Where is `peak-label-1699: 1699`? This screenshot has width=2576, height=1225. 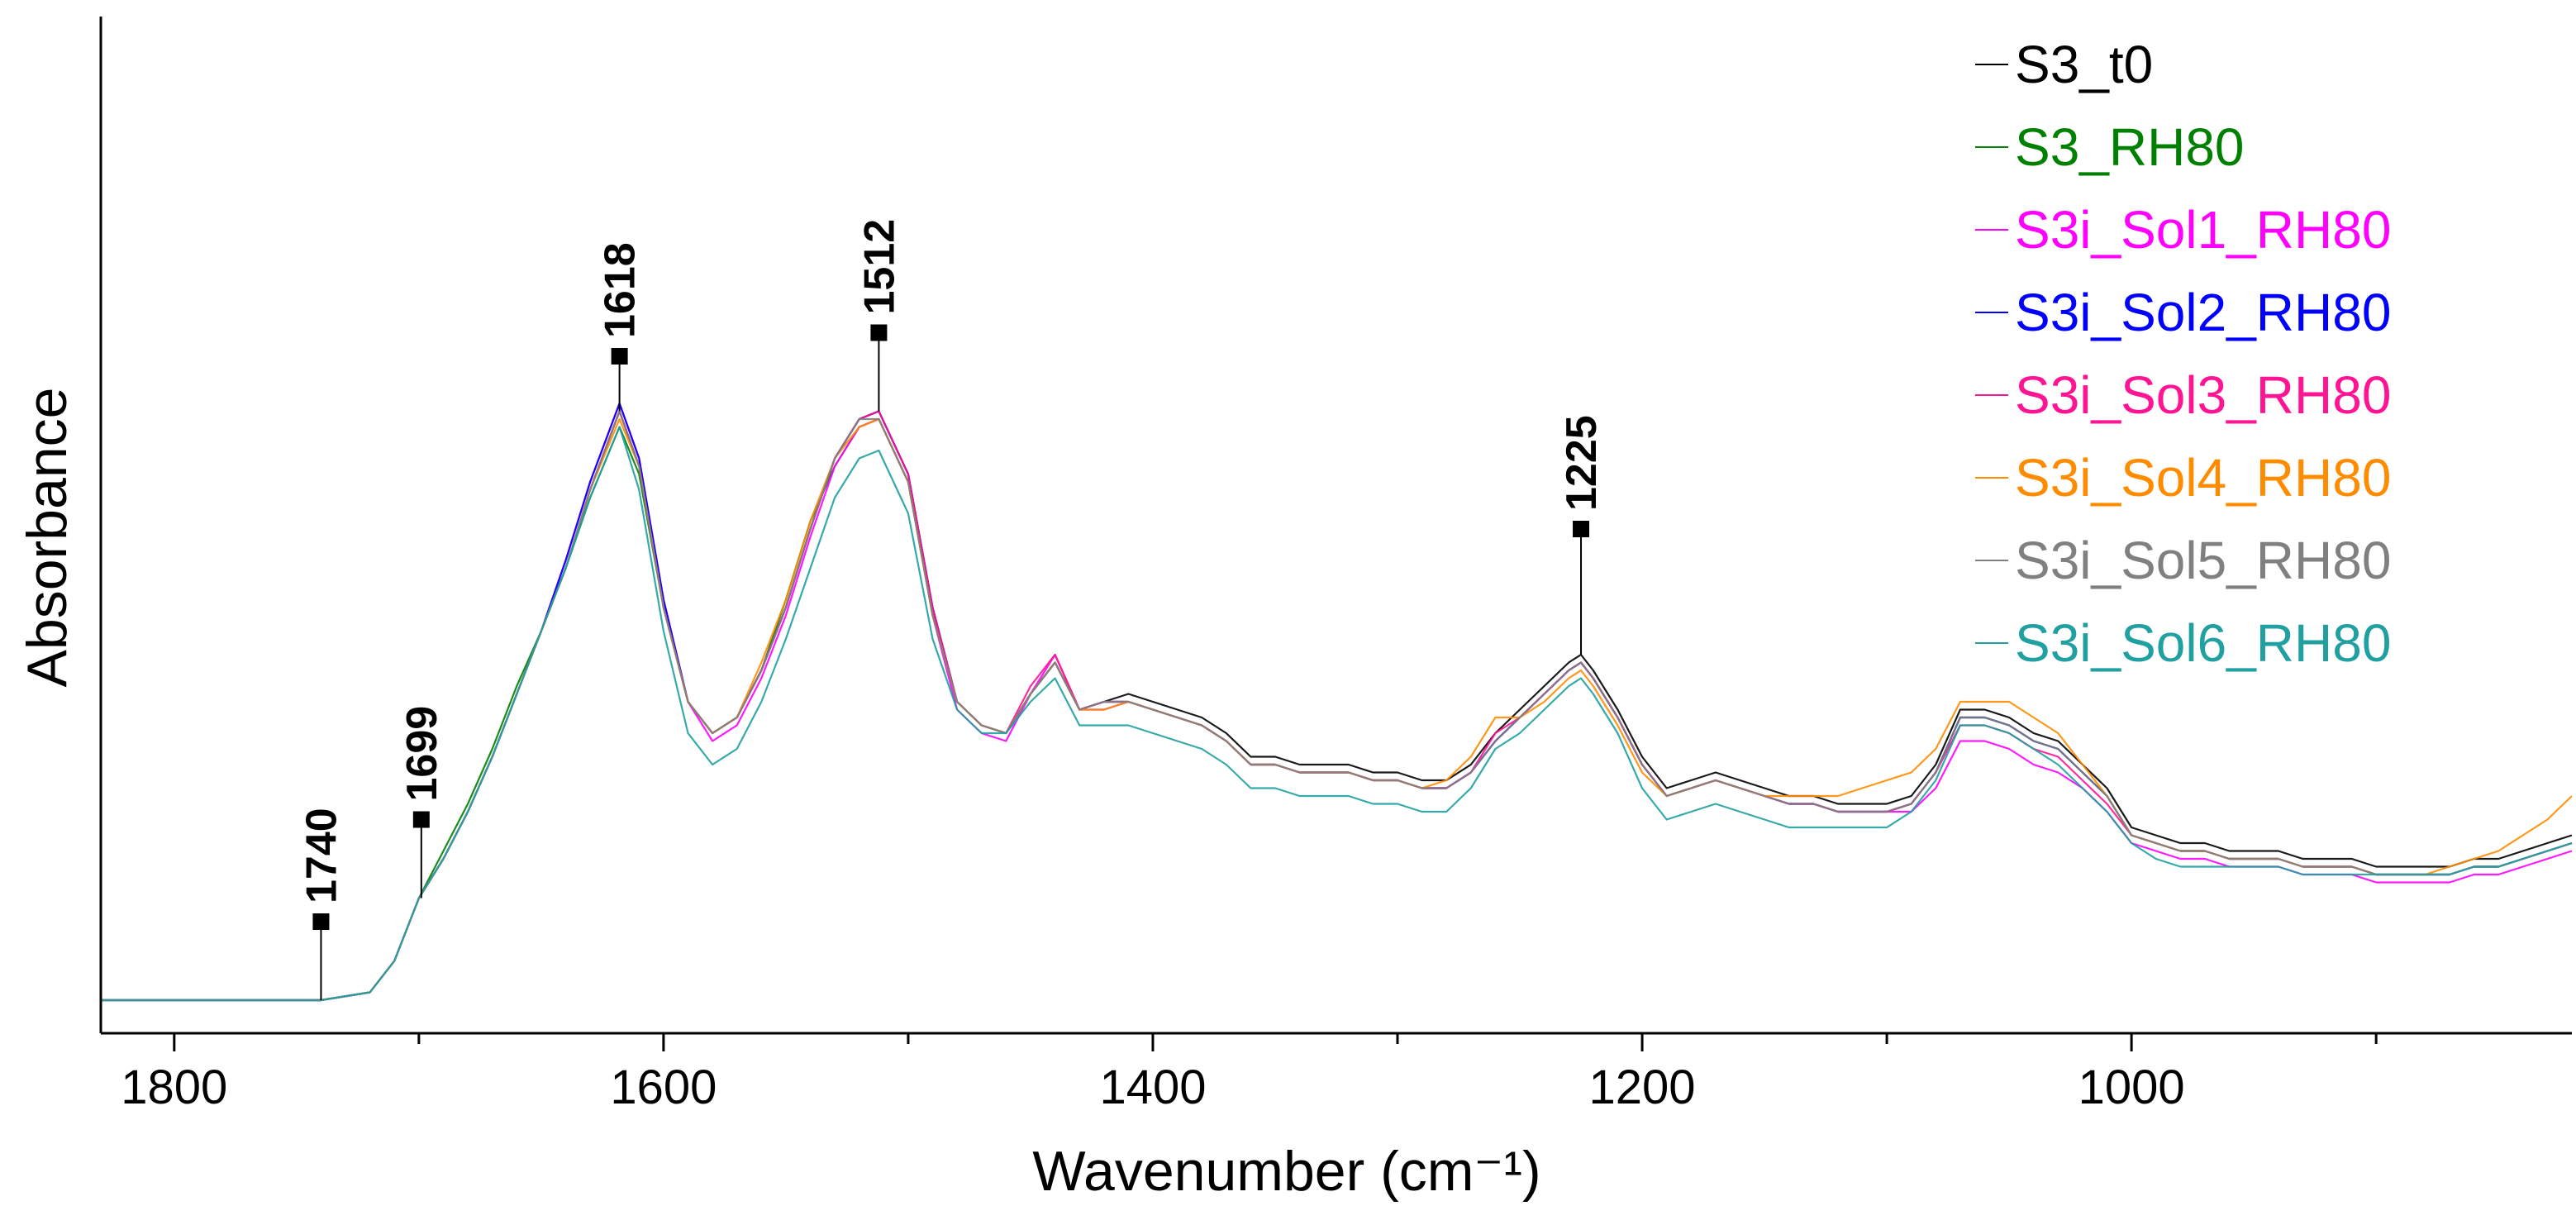
peak-label-1699: 1699 is located at coordinates (422, 754).